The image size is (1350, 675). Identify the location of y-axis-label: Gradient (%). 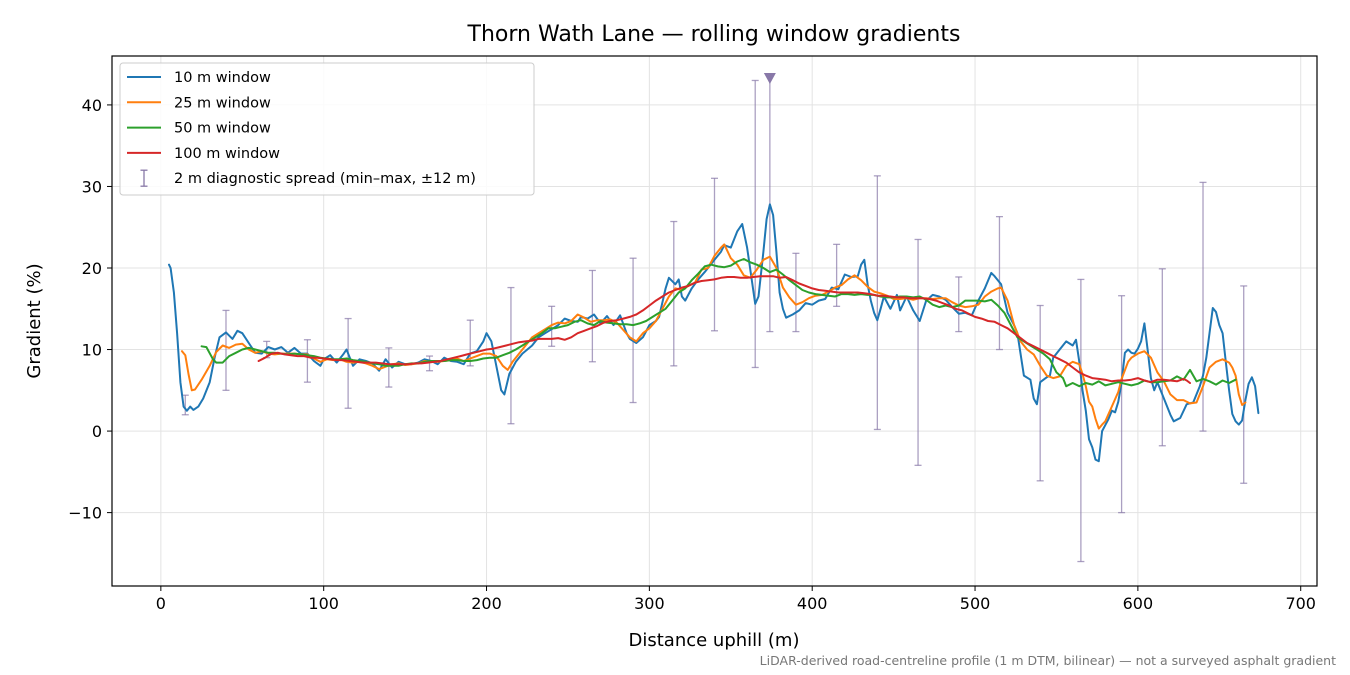
(34, 320).